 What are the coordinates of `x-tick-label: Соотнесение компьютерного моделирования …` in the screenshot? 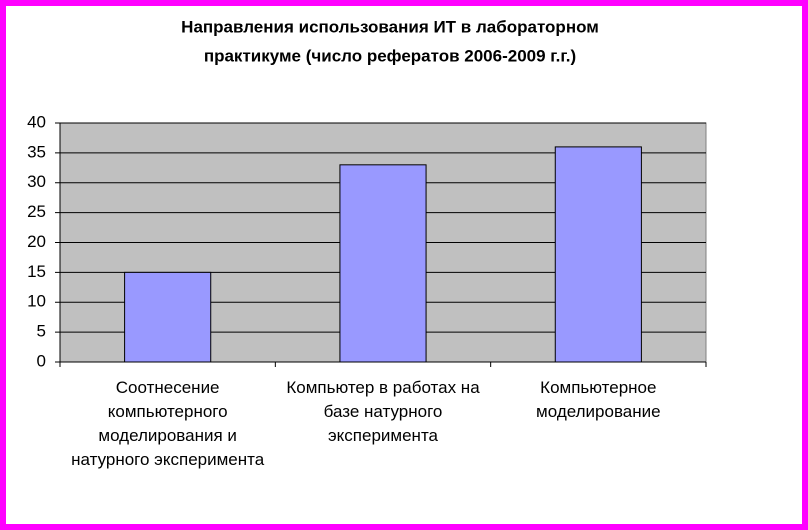 It's located at (168, 423).